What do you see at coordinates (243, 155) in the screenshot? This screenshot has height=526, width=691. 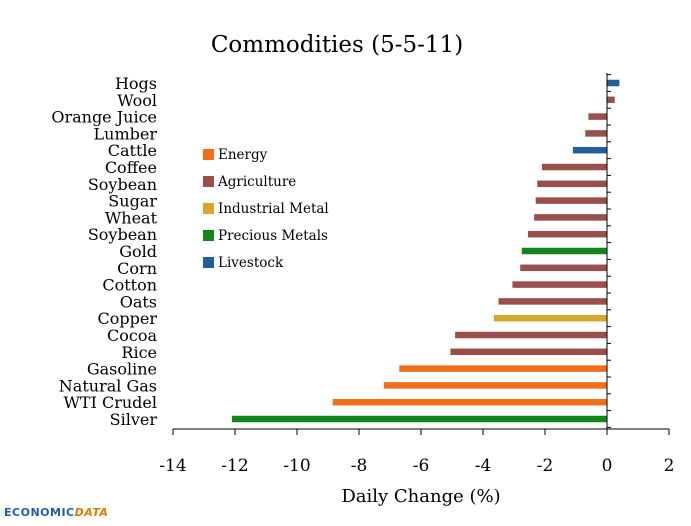 I see `legend-label: Energy` at bounding box center [243, 155].